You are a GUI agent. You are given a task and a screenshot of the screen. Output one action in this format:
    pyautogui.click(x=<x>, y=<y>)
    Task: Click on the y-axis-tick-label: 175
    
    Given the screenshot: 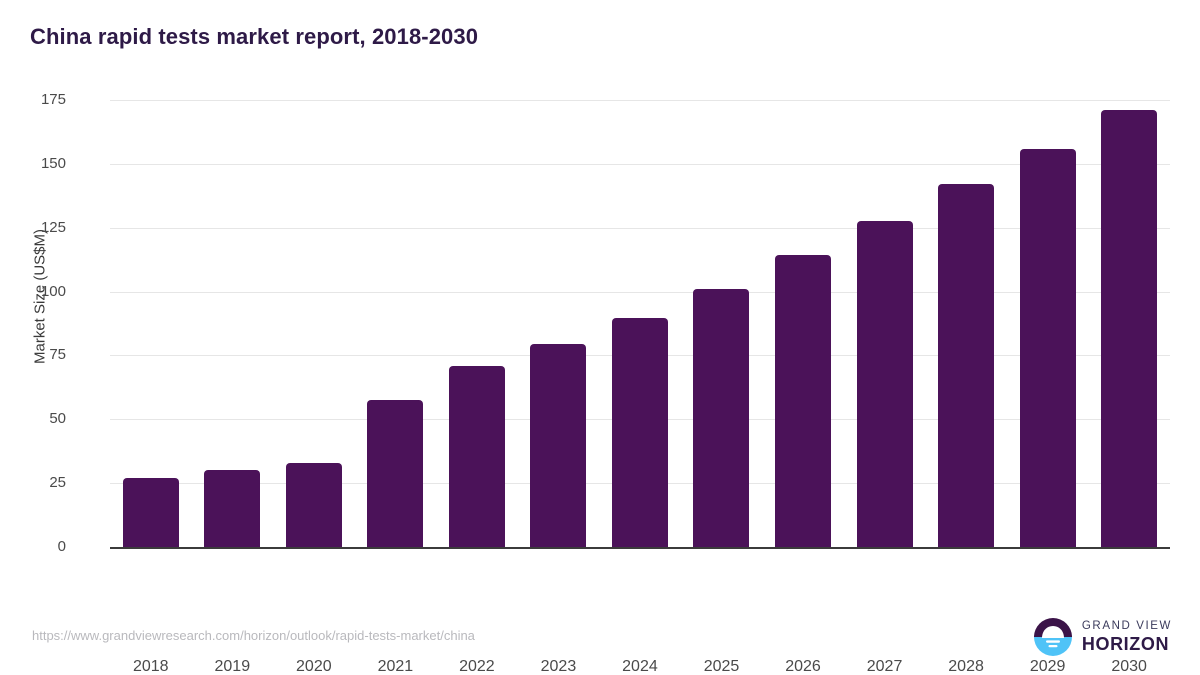 What is the action you would take?
    pyautogui.click(x=53, y=99)
    